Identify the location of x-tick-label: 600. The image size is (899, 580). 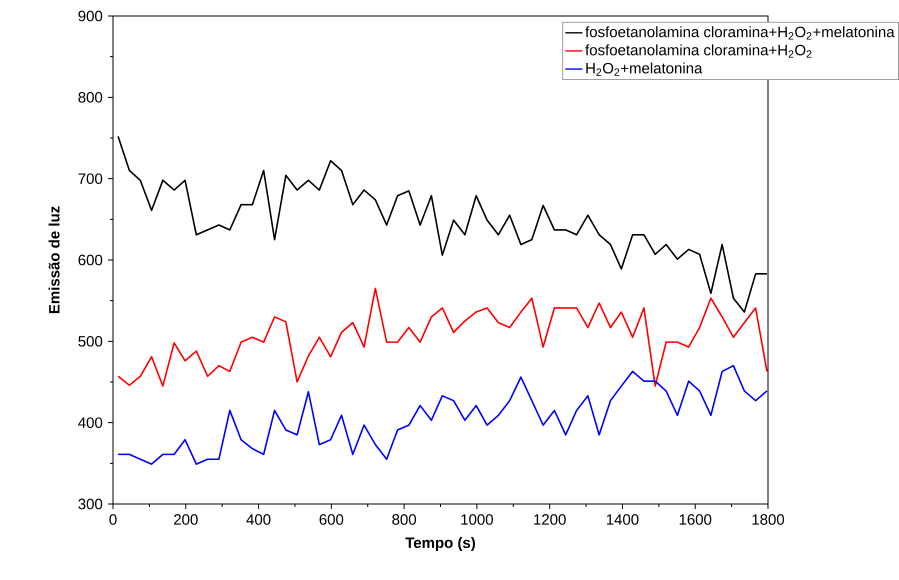
(332, 519).